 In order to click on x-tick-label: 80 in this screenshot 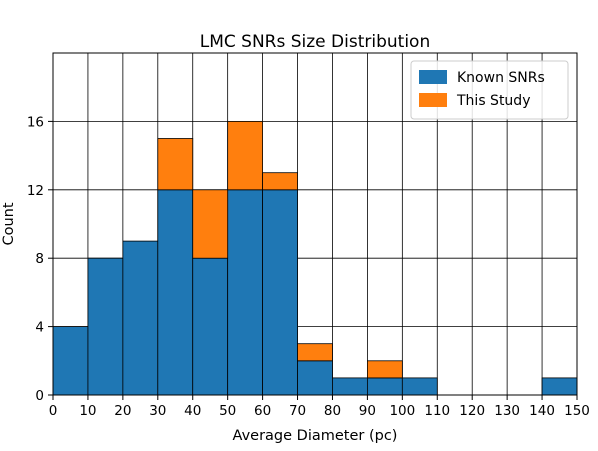, I will do `click(332, 411)`.